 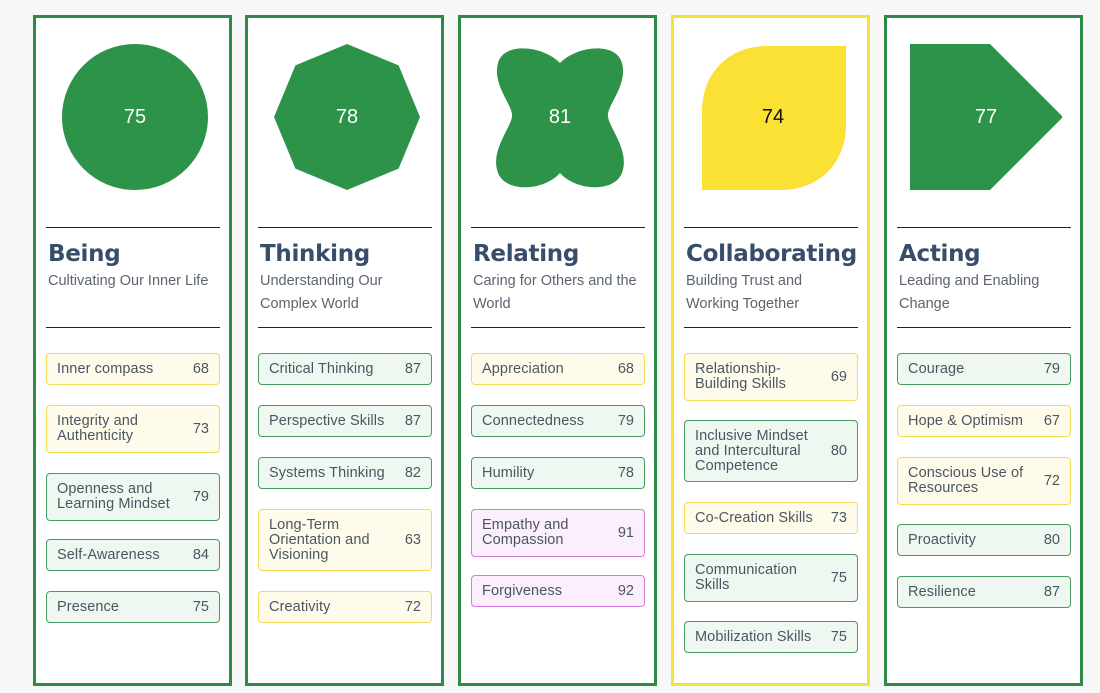 I want to click on skill-label: Courage, so click(x=936, y=368).